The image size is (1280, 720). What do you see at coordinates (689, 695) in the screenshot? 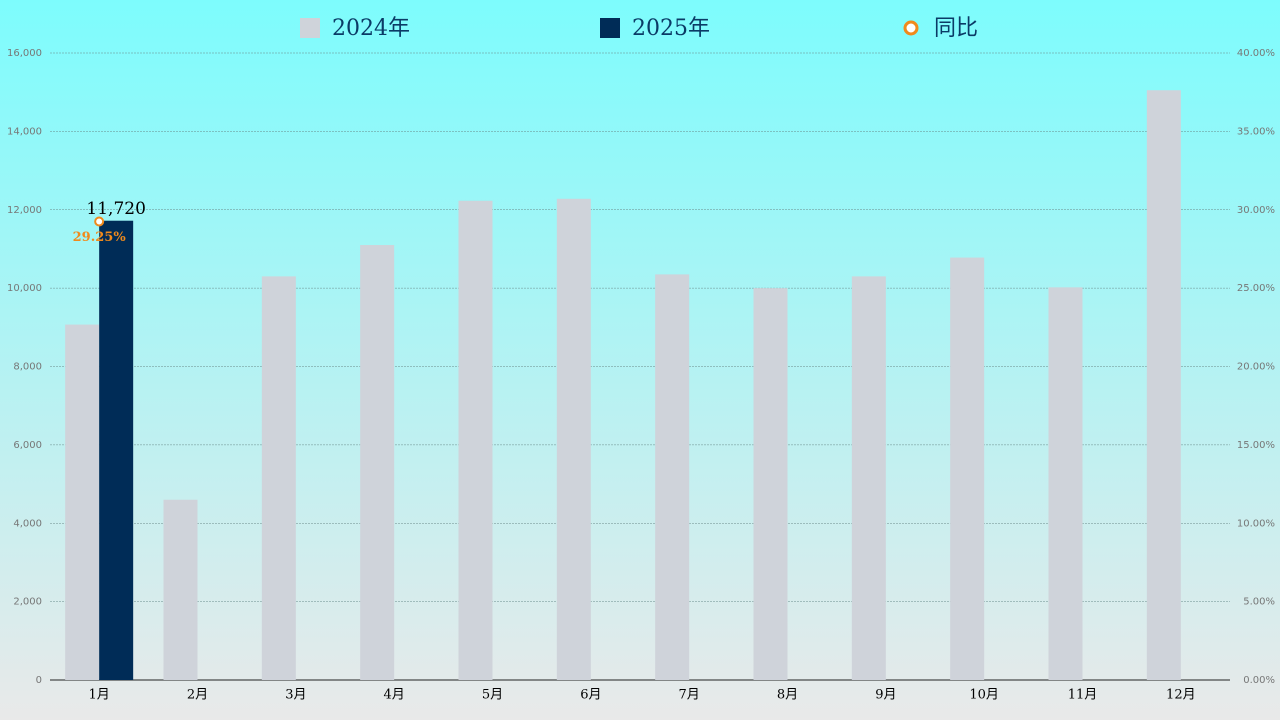
I see `x-tick-label: 7月` at bounding box center [689, 695].